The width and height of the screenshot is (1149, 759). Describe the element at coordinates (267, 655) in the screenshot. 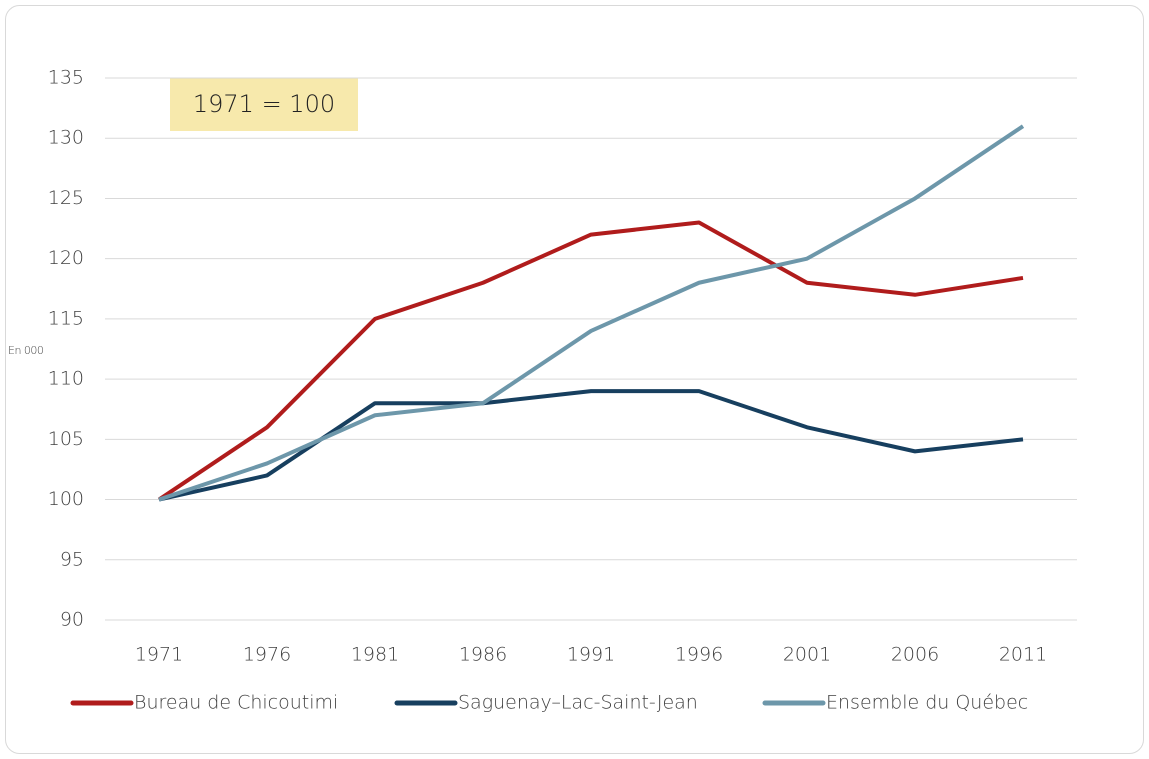

I see `x-tick-label: 1976` at that location.